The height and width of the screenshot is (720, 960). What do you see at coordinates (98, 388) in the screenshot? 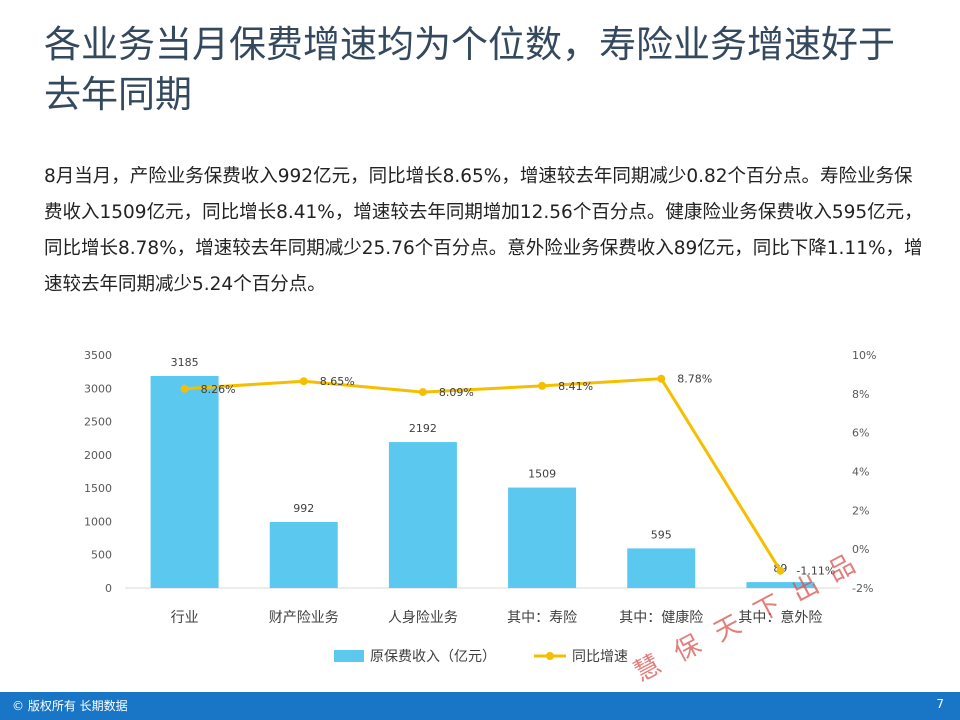
I see `y-left-tick-label: 3000` at bounding box center [98, 388].